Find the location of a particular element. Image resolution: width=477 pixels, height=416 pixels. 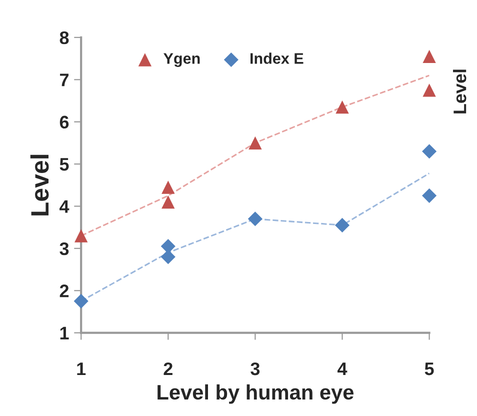

y-tick-label: 1 is located at coordinates (64, 333).